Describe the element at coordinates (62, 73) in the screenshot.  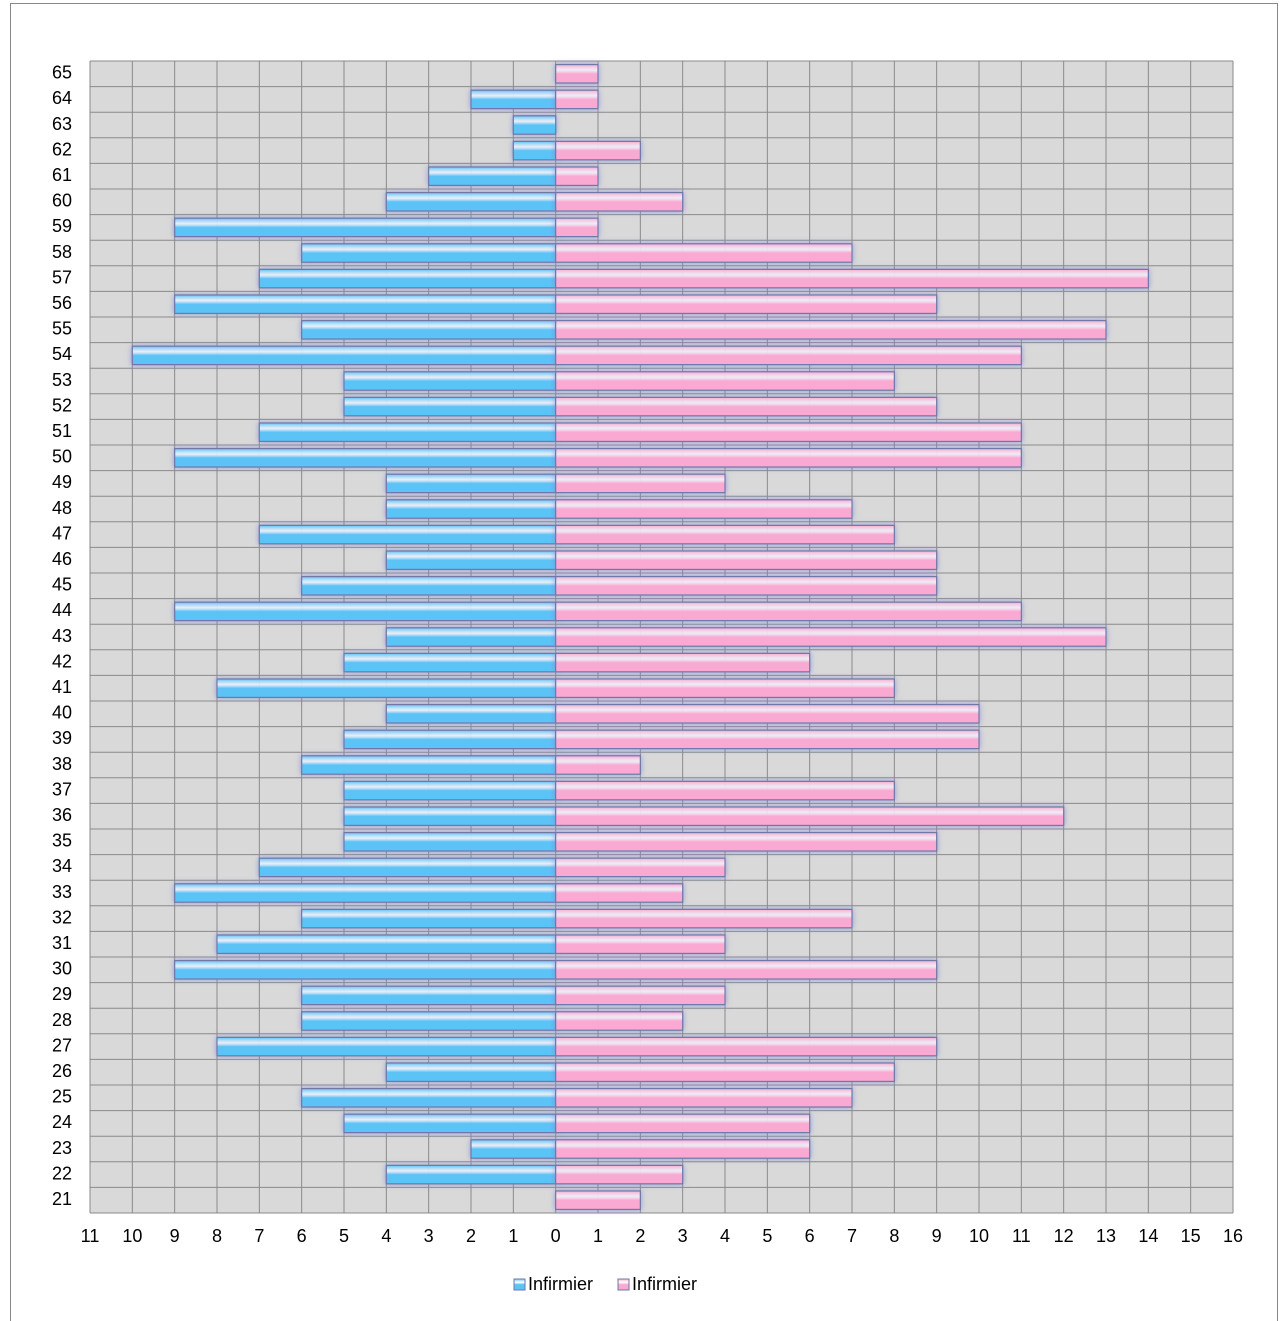
I see `y-tick-label: 65` at that location.